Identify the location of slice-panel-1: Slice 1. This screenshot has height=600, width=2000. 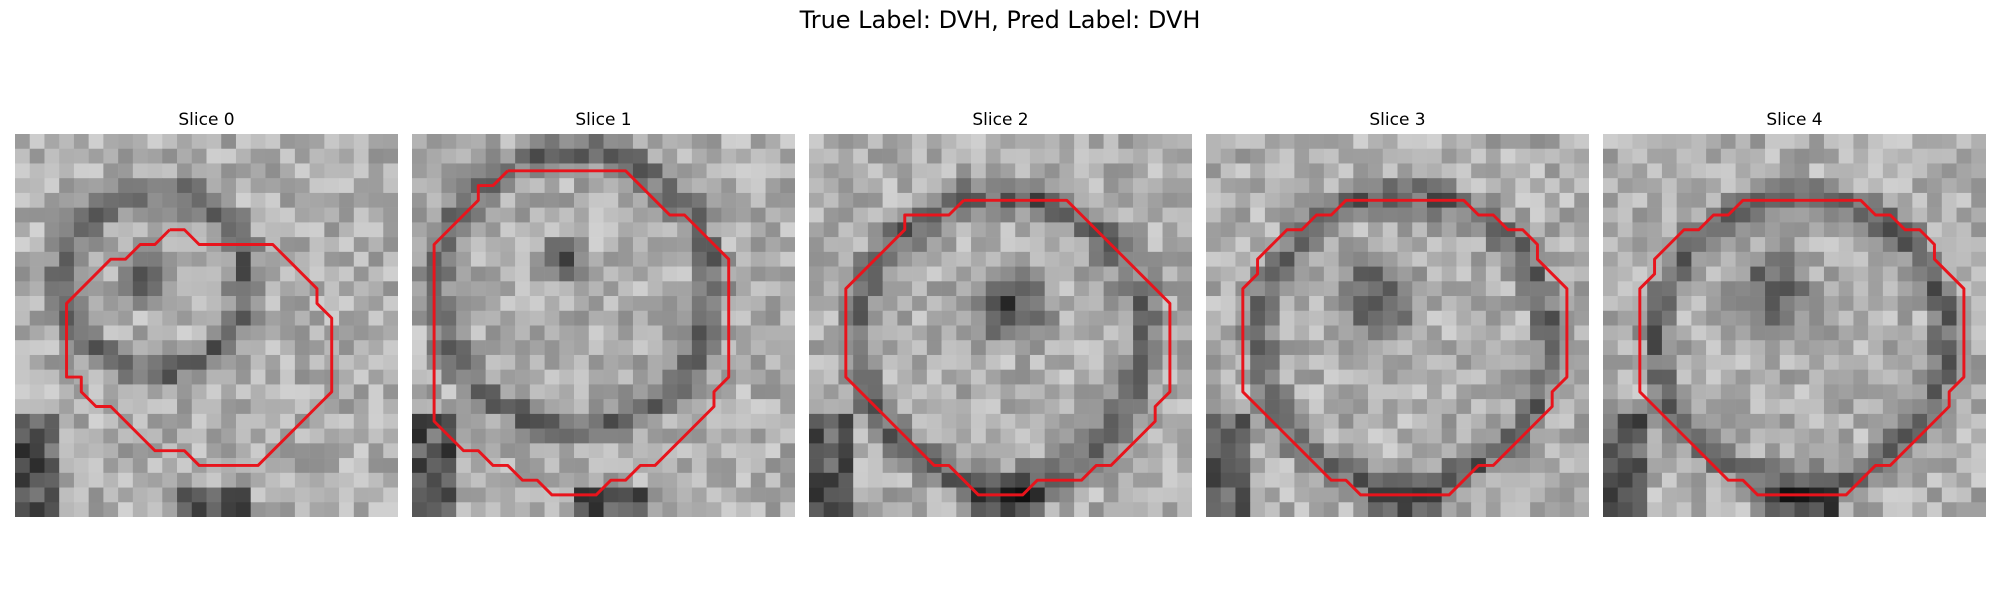
(603, 312).